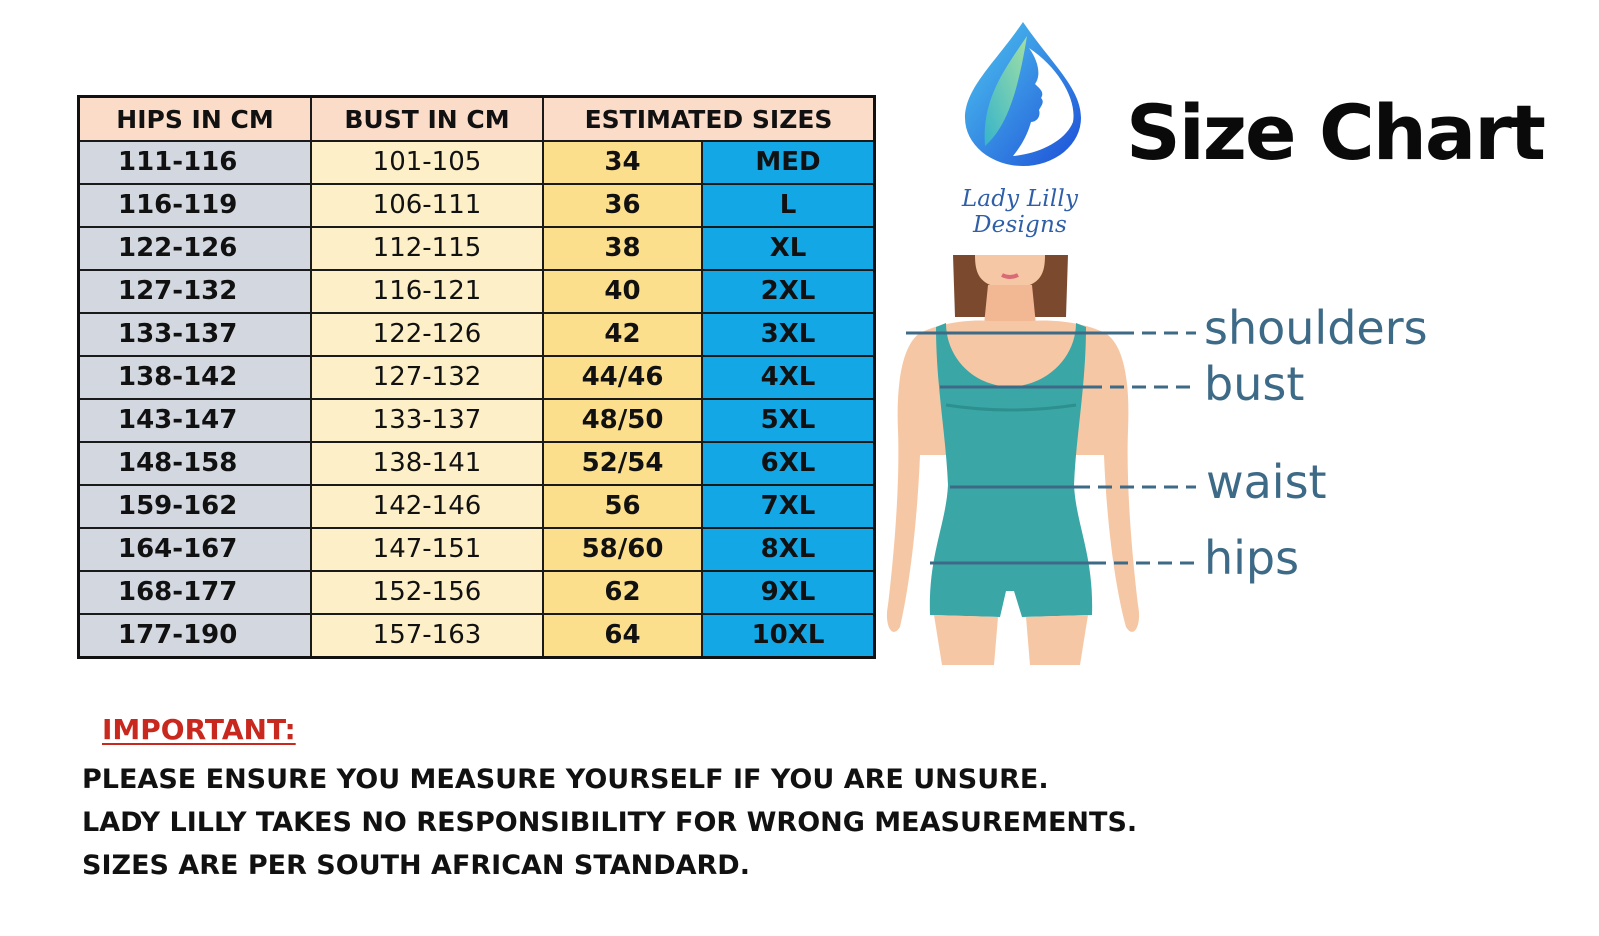 The image size is (1599, 936). What do you see at coordinates (178, 420) in the screenshot?
I see `hips-cell-text: 143-147` at bounding box center [178, 420].